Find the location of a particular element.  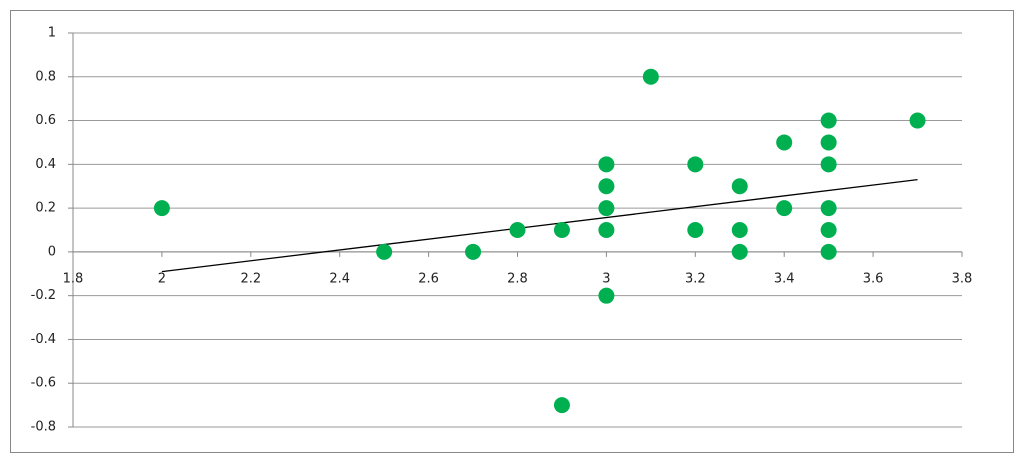

y-tick-label: 1 is located at coordinates (52, 33).